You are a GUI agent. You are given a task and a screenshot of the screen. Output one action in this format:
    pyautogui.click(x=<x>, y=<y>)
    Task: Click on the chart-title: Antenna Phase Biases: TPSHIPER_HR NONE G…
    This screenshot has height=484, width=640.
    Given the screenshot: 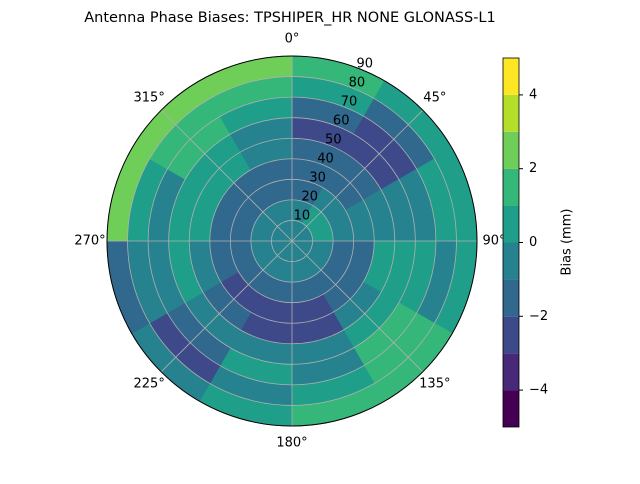 What is the action you would take?
    pyautogui.click(x=289, y=18)
    